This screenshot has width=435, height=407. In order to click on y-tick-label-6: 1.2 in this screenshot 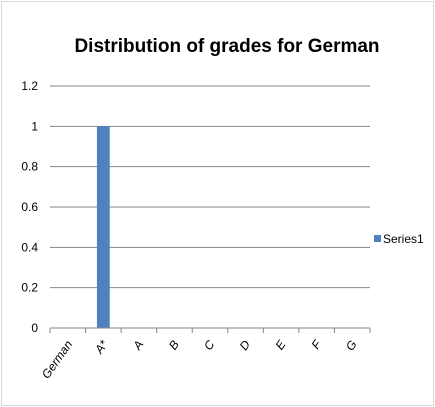, I will do `click(29, 86)`.